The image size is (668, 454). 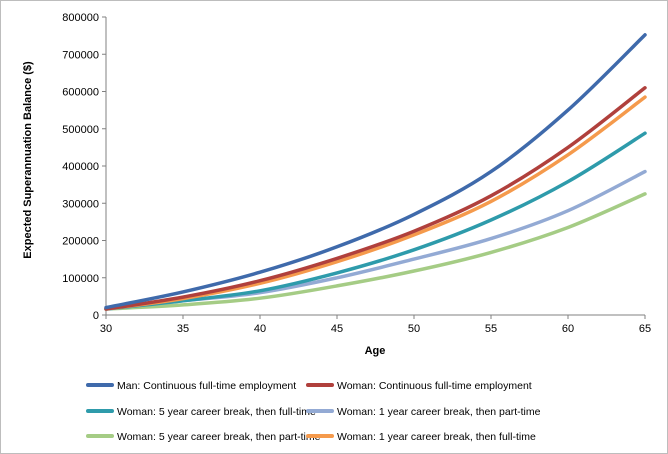 I want to click on x-tick-label: 55, so click(x=491, y=329).